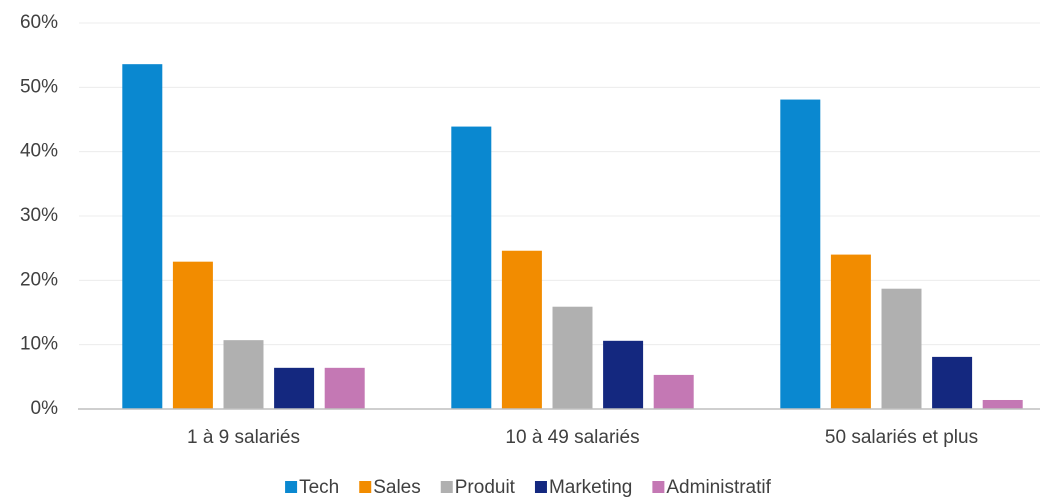  What do you see at coordinates (39, 151) in the screenshot?
I see `y-tick-label: 40%` at bounding box center [39, 151].